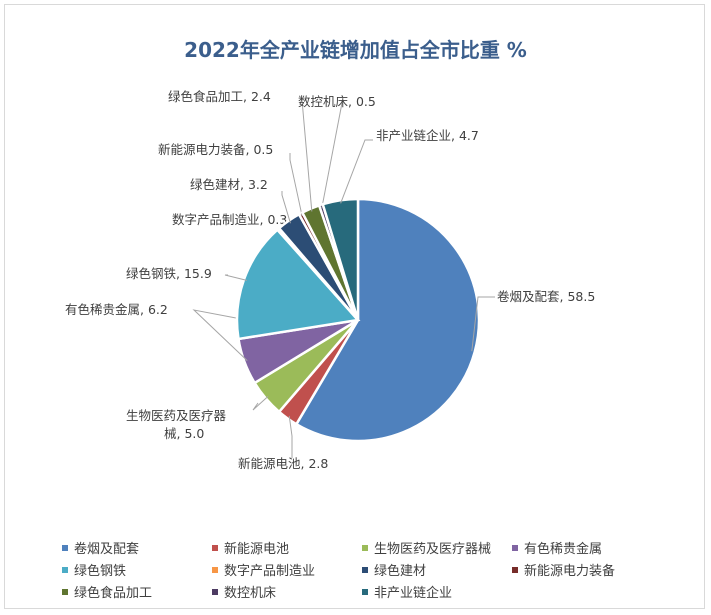 This screenshot has width=711, height=615. I want to click on data-label-2: 生物医药及医疗器, so click(176, 415).